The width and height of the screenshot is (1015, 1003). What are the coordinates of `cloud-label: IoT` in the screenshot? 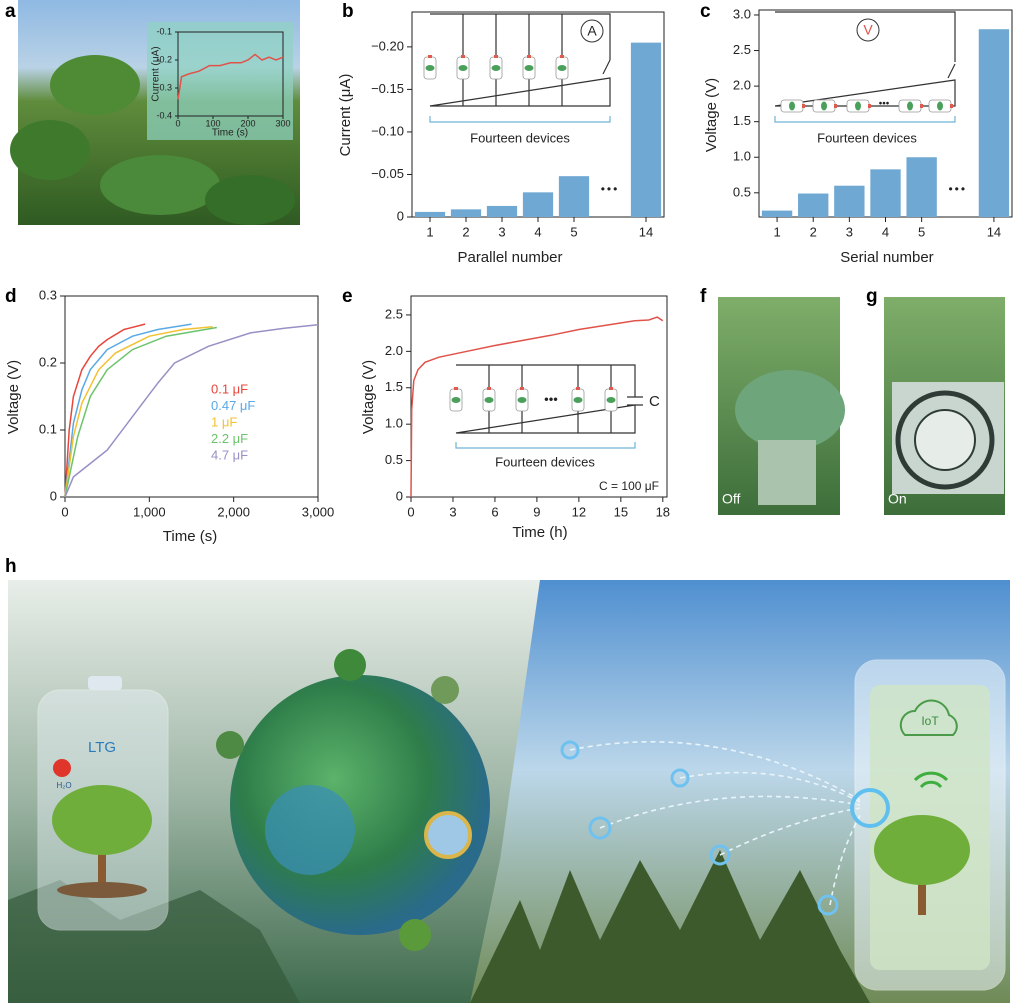 It's located at (930, 721).